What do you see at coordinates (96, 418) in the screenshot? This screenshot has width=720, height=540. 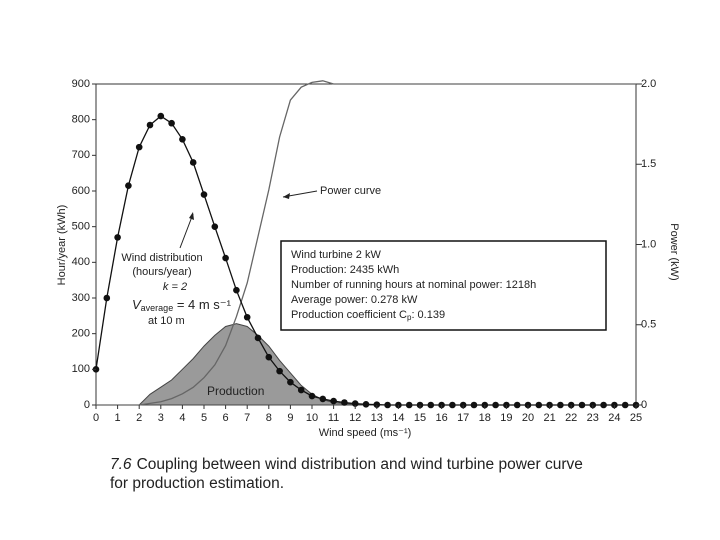 I see `x-tick-label: 0` at bounding box center [96, 418].